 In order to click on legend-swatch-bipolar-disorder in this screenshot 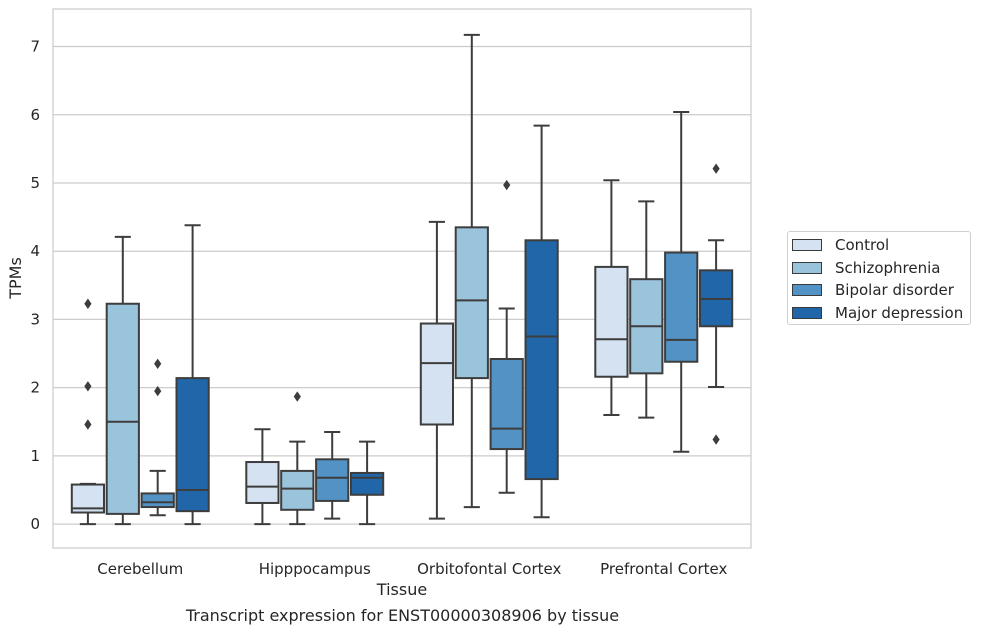, I will do `click(807, 290)`.